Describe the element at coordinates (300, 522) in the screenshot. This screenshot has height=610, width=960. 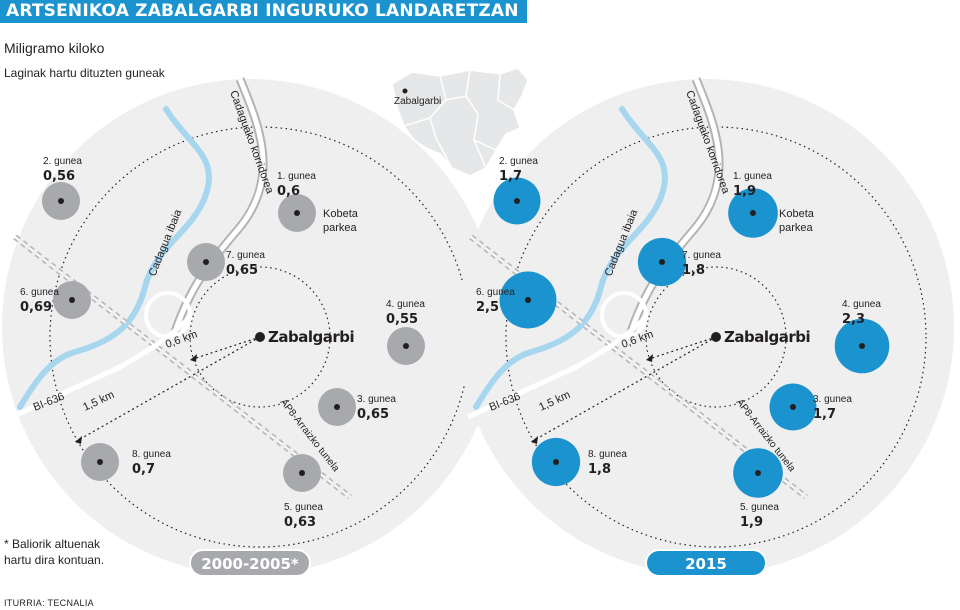
I see `site-value: 0,63` at that location.